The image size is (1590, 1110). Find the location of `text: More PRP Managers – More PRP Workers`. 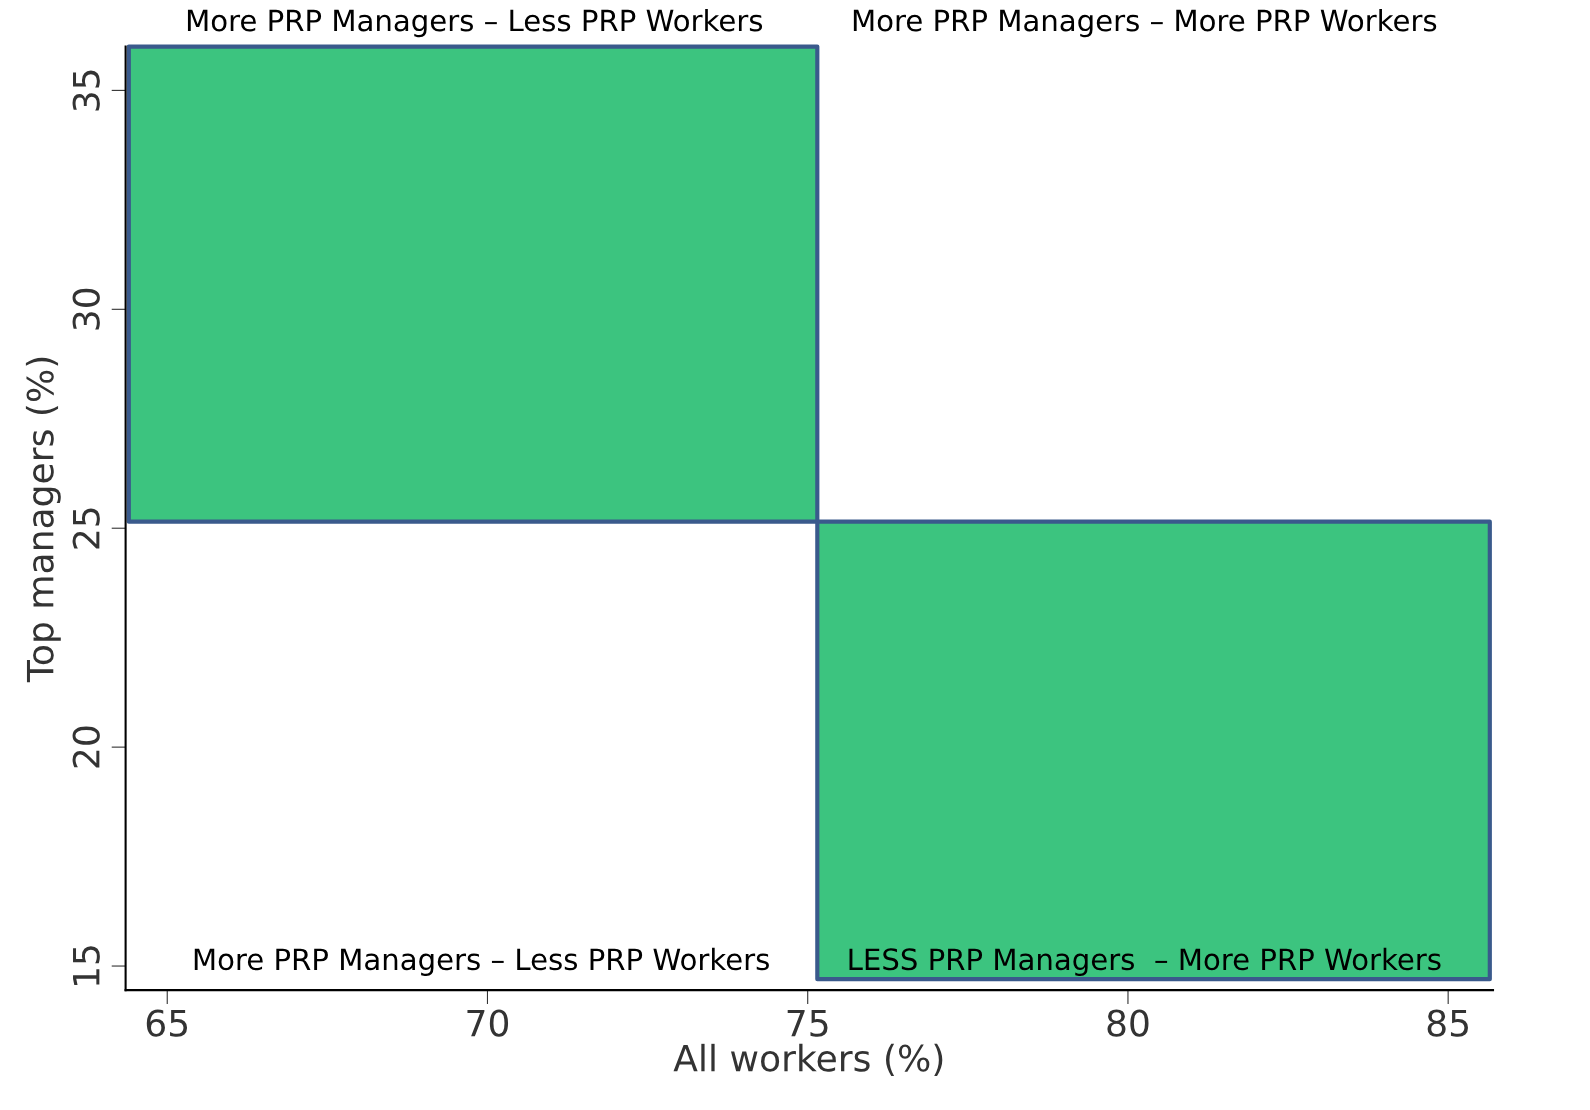

text: More PRP Managers – More PRP Workers is located at coordinates (1145, 23).